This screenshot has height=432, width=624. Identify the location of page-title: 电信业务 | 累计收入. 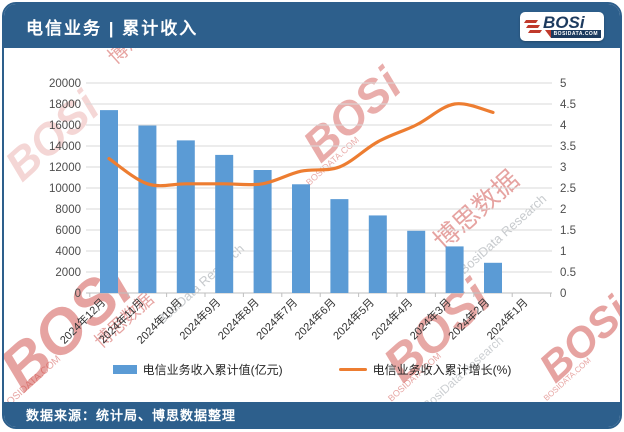
(112, 28).